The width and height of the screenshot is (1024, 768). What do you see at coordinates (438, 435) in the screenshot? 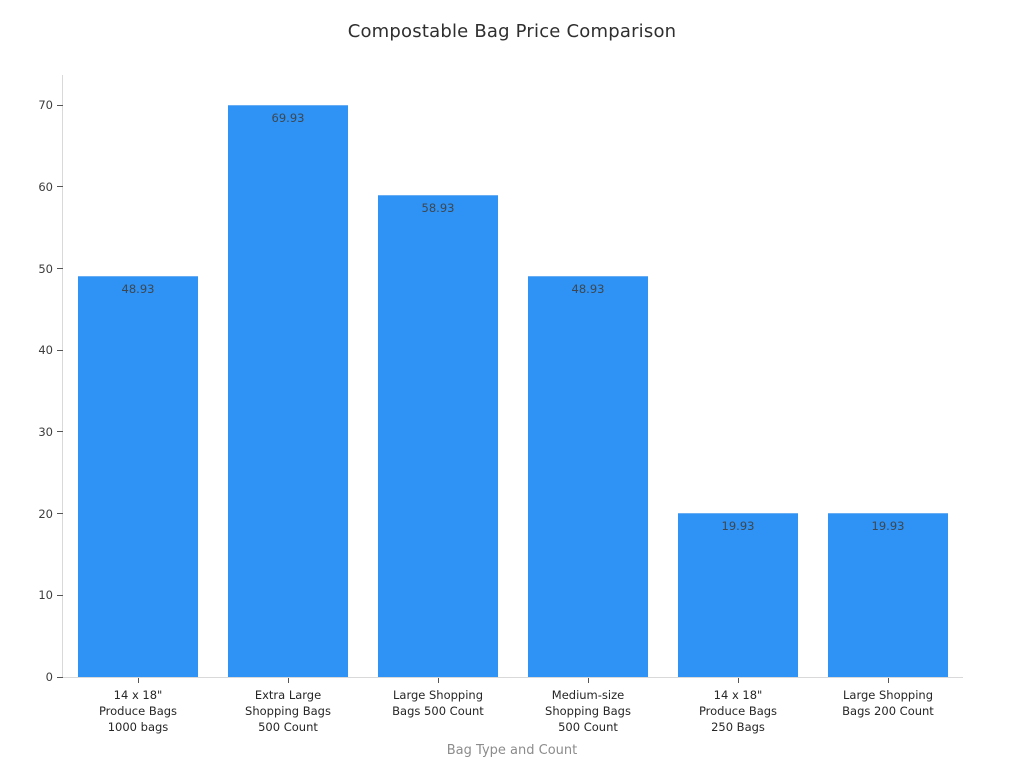
I see `bar: 58.93` at bounding box center [438, 435].